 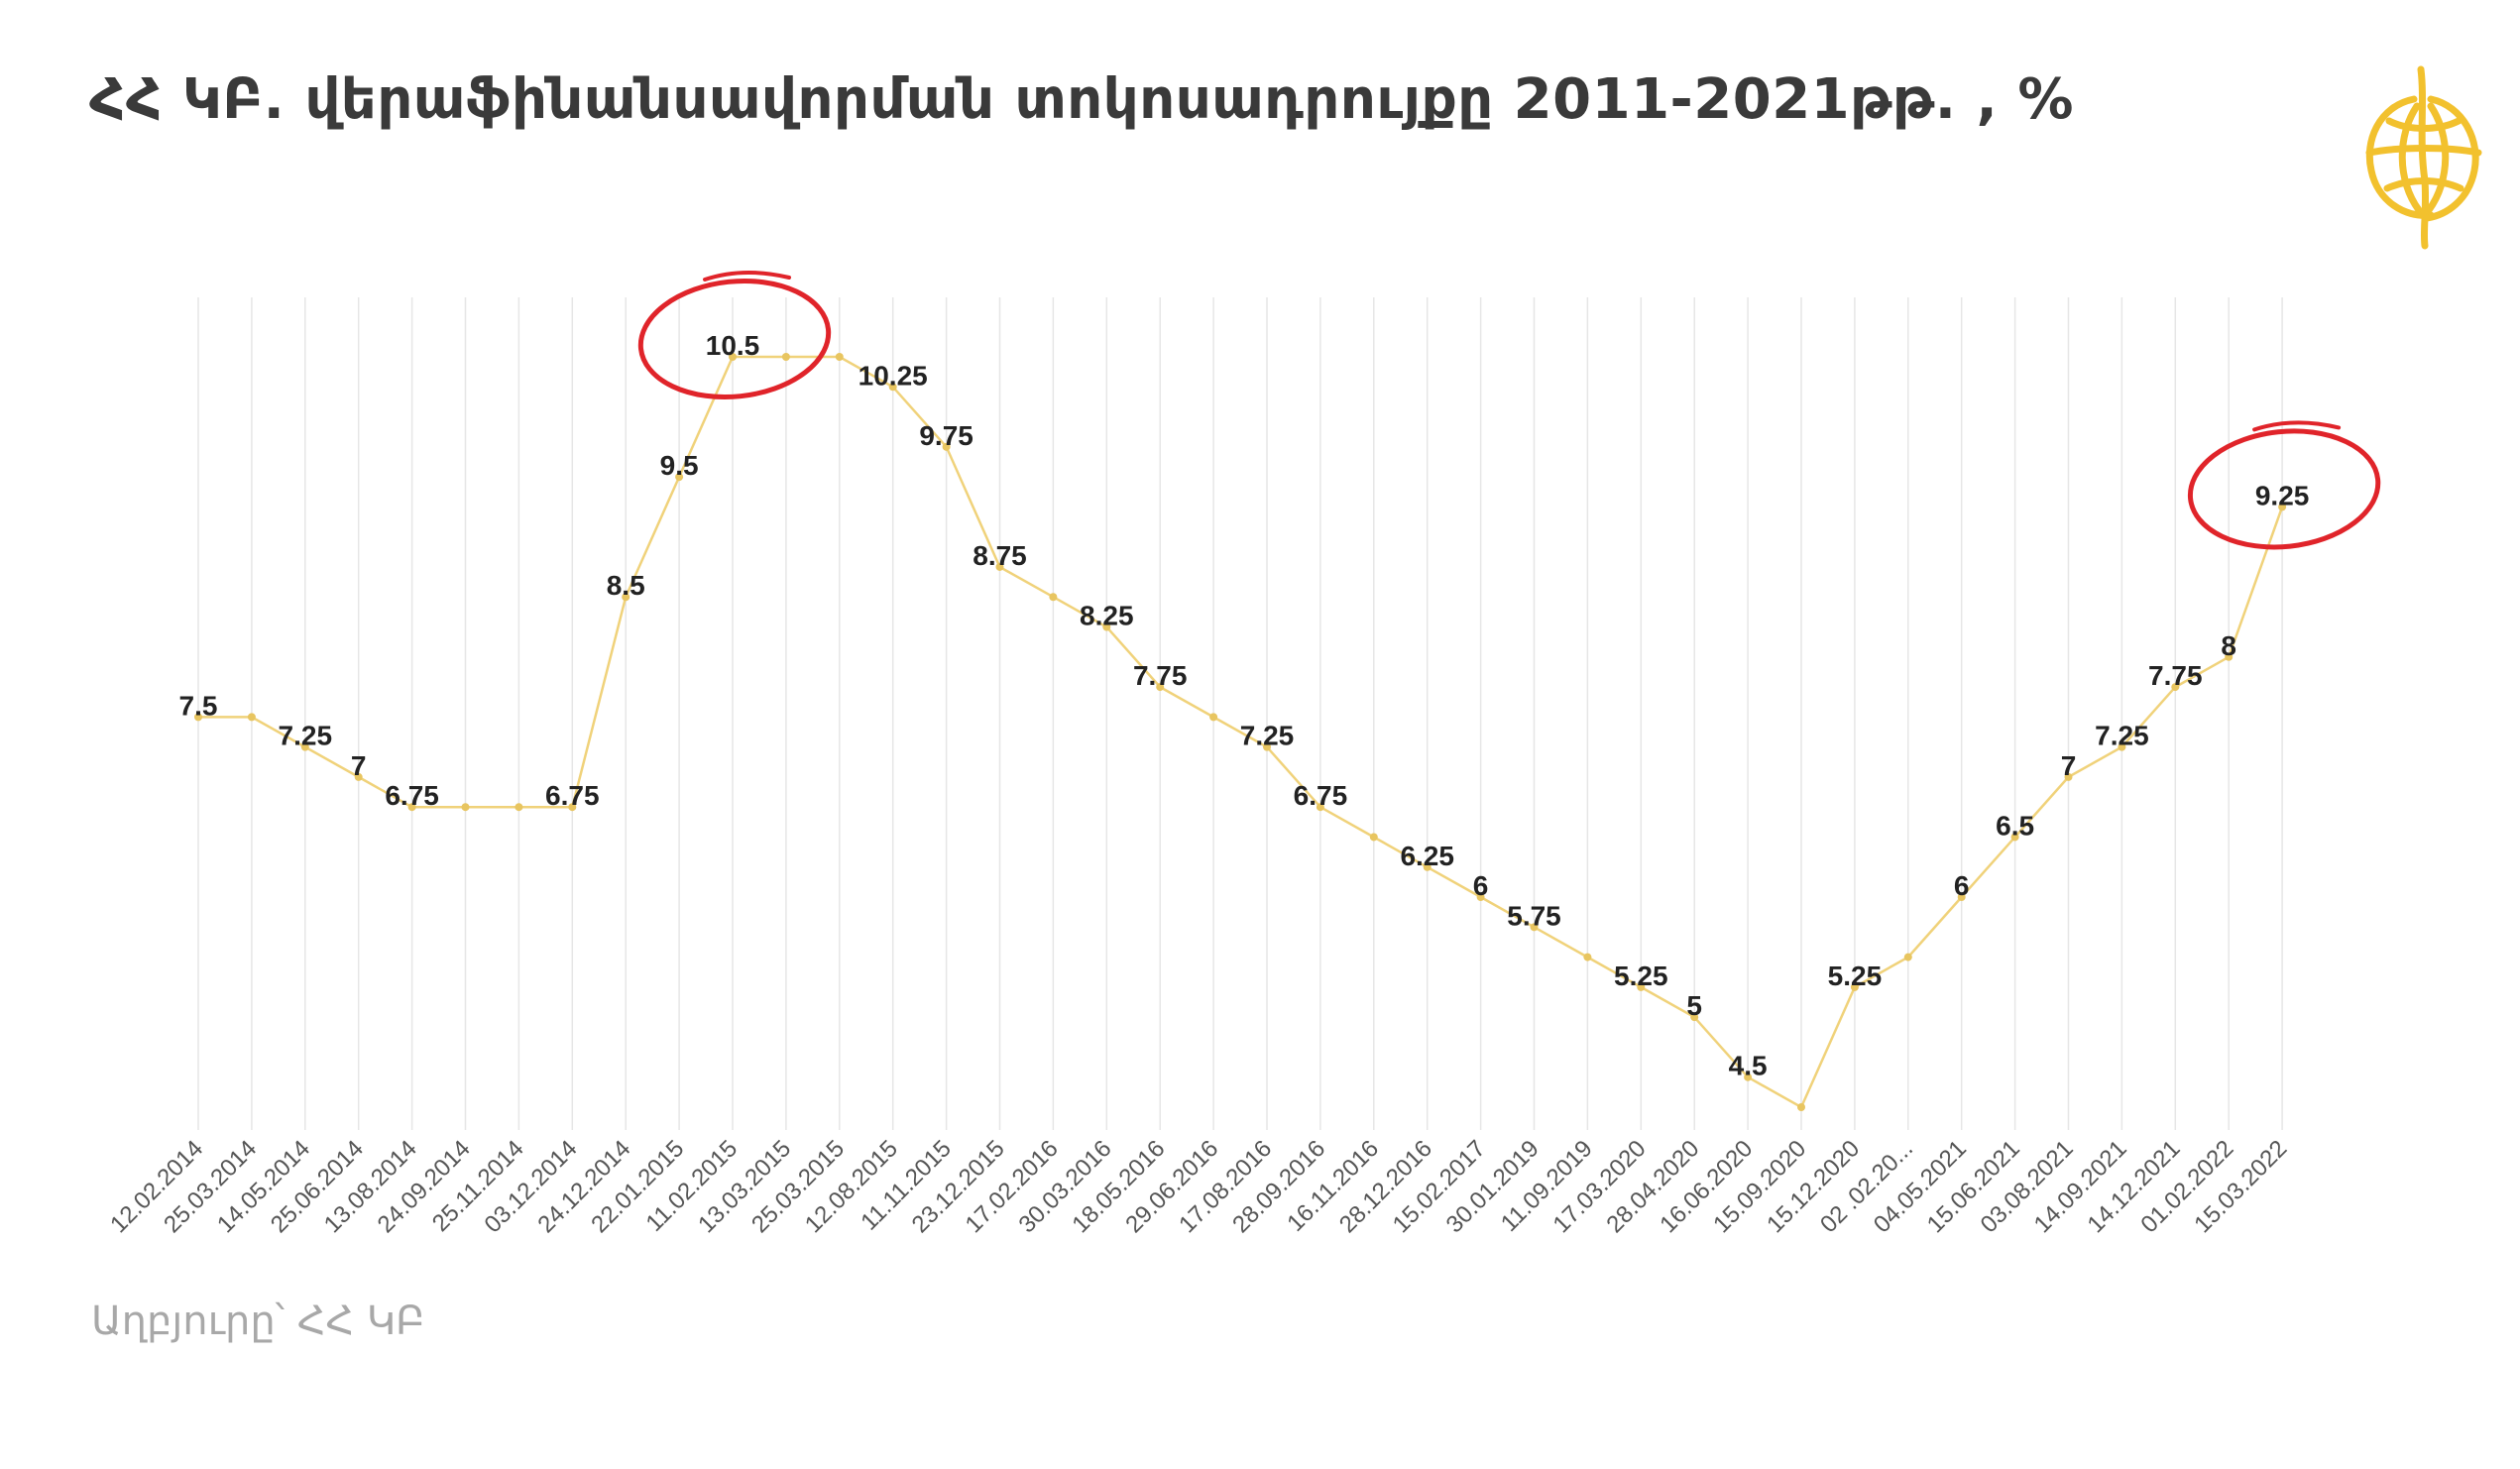 What do you see at coordinates (198, 705) in the screenshot?
I see `data-label: 7.5` at bounding box center [198, 705].